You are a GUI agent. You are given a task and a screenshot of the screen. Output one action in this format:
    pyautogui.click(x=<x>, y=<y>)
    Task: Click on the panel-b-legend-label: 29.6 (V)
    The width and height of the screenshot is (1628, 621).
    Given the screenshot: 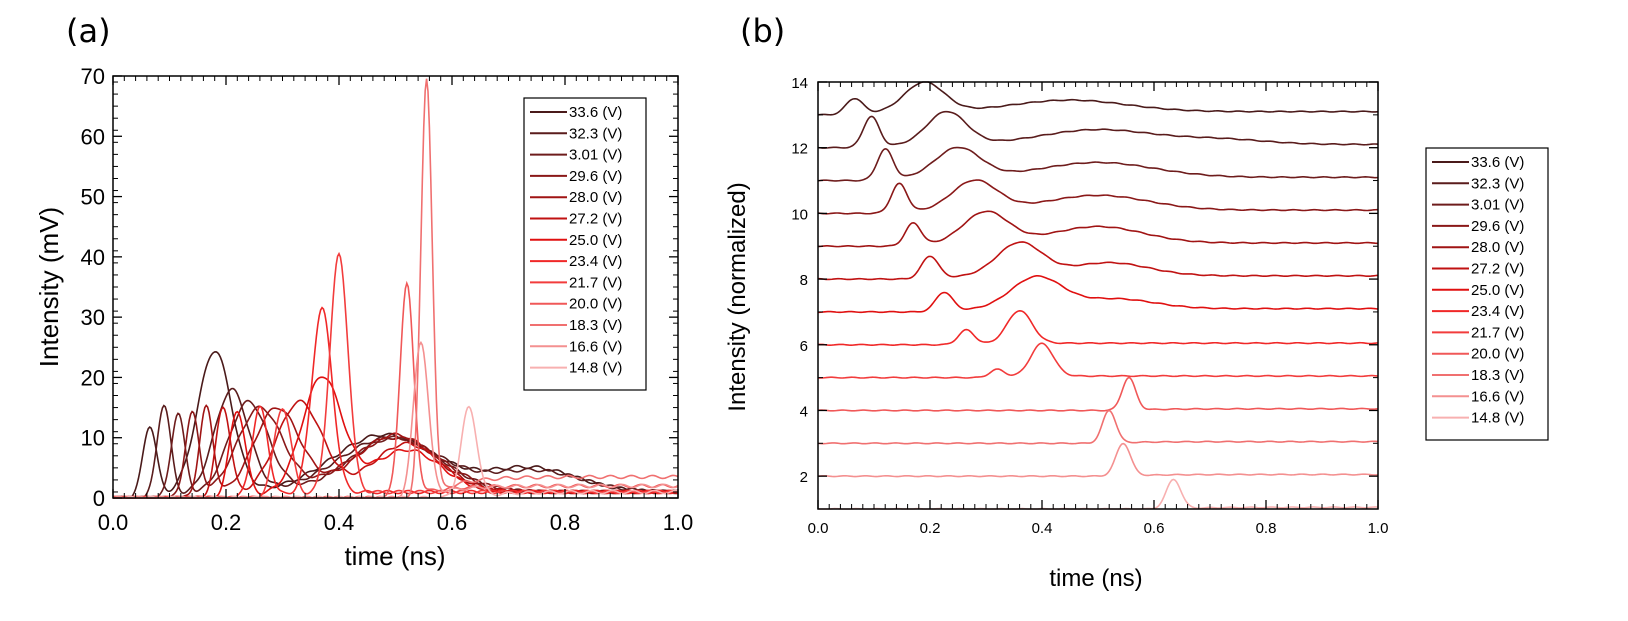 What is the action you would take?
    pyautogui.click(x=1497, y=226)
    